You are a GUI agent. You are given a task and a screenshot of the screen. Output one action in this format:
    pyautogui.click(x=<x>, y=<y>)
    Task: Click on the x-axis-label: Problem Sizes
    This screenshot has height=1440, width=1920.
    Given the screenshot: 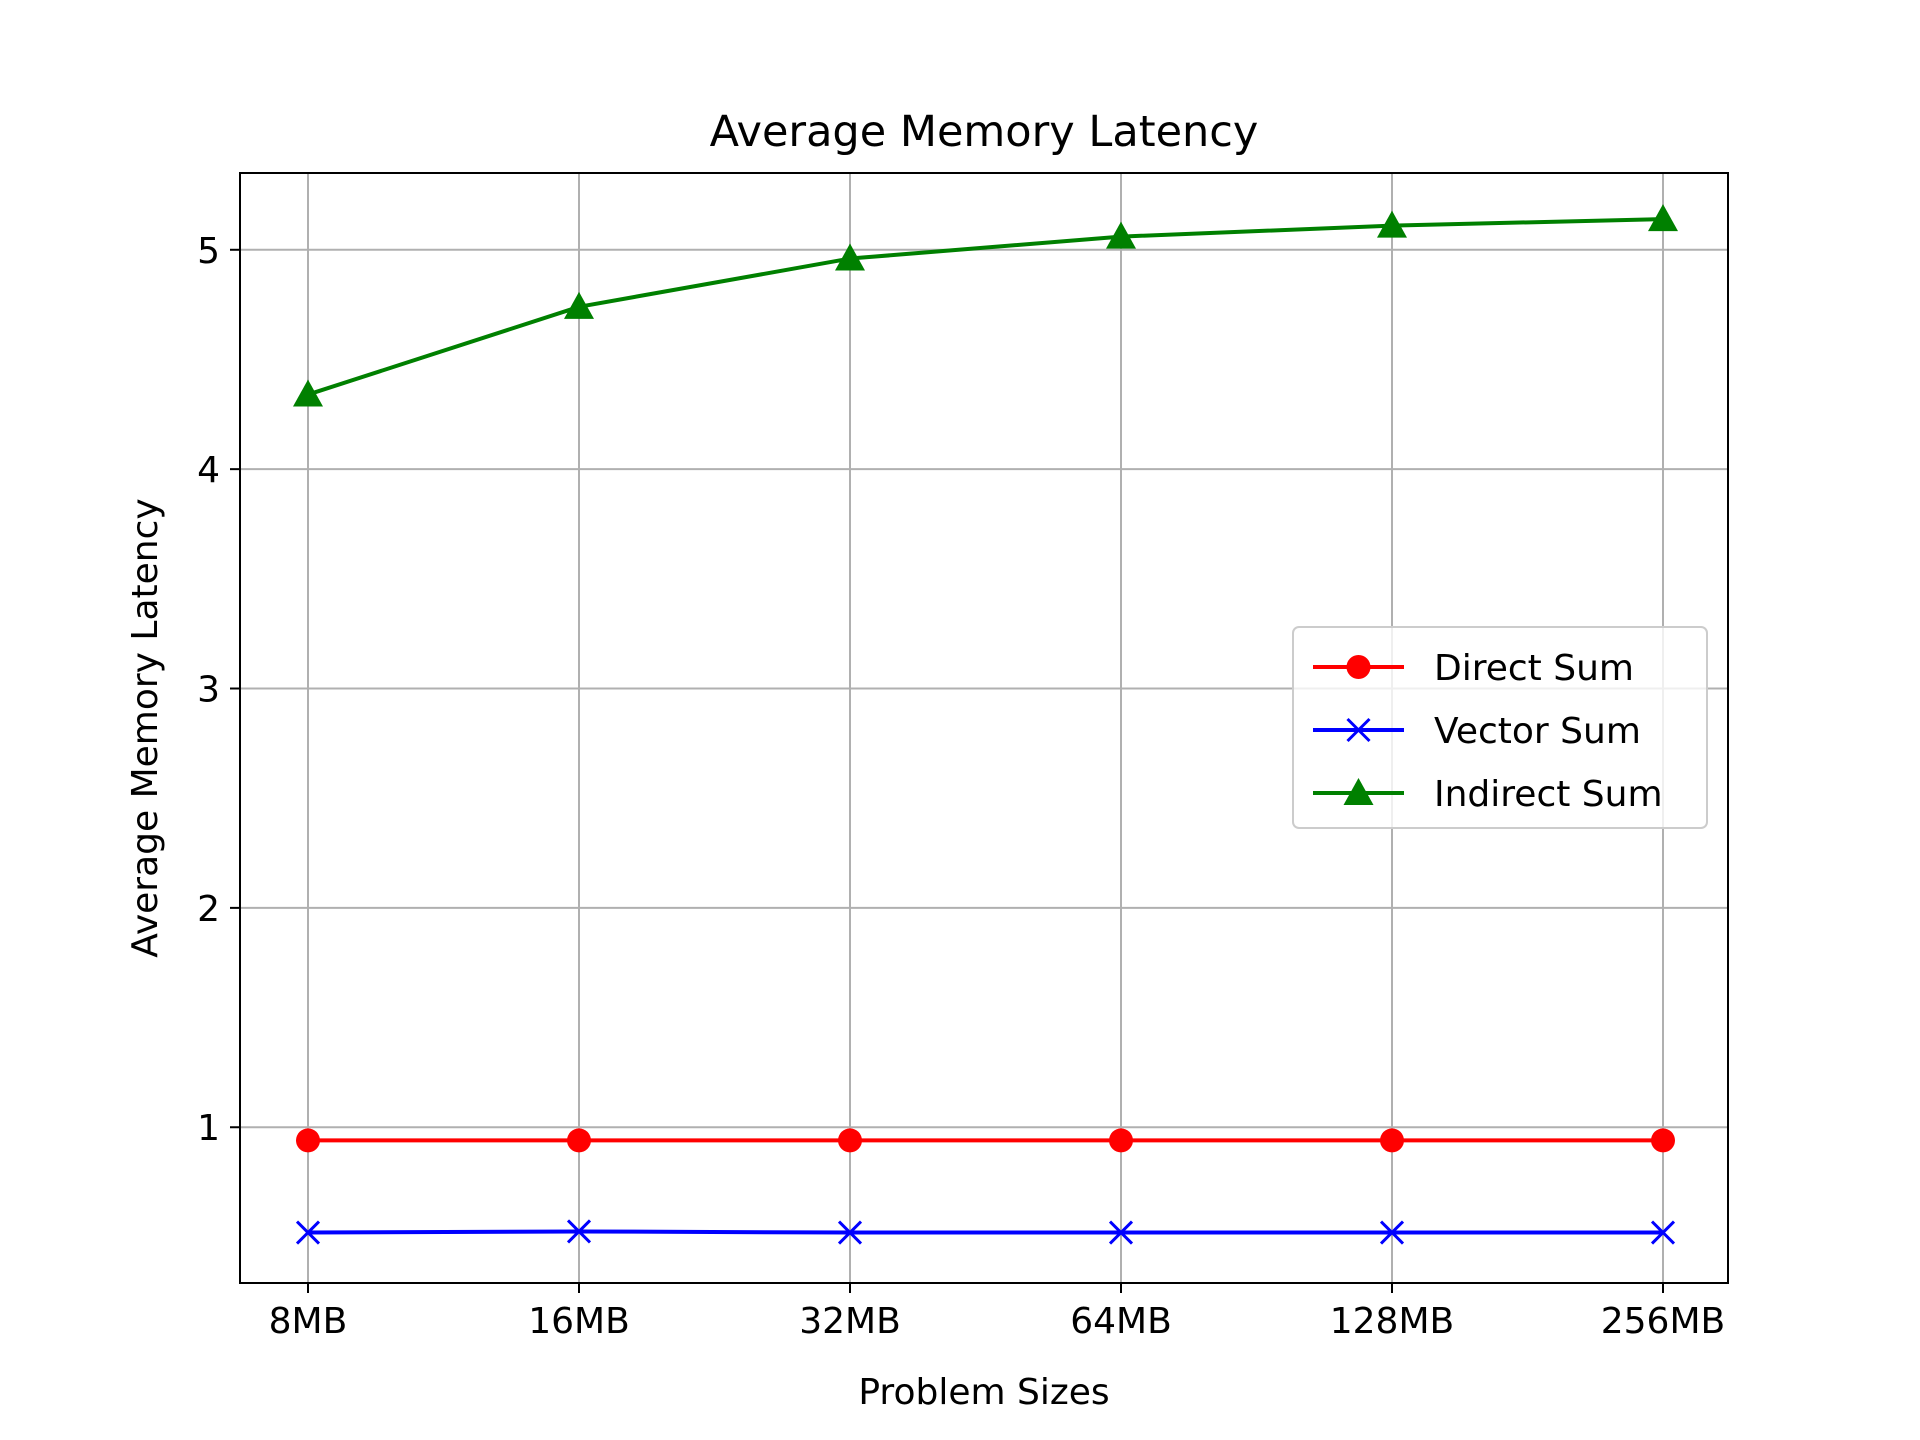 What is the action you would take?
    pyautogui.click(x=983, y=1392)
    